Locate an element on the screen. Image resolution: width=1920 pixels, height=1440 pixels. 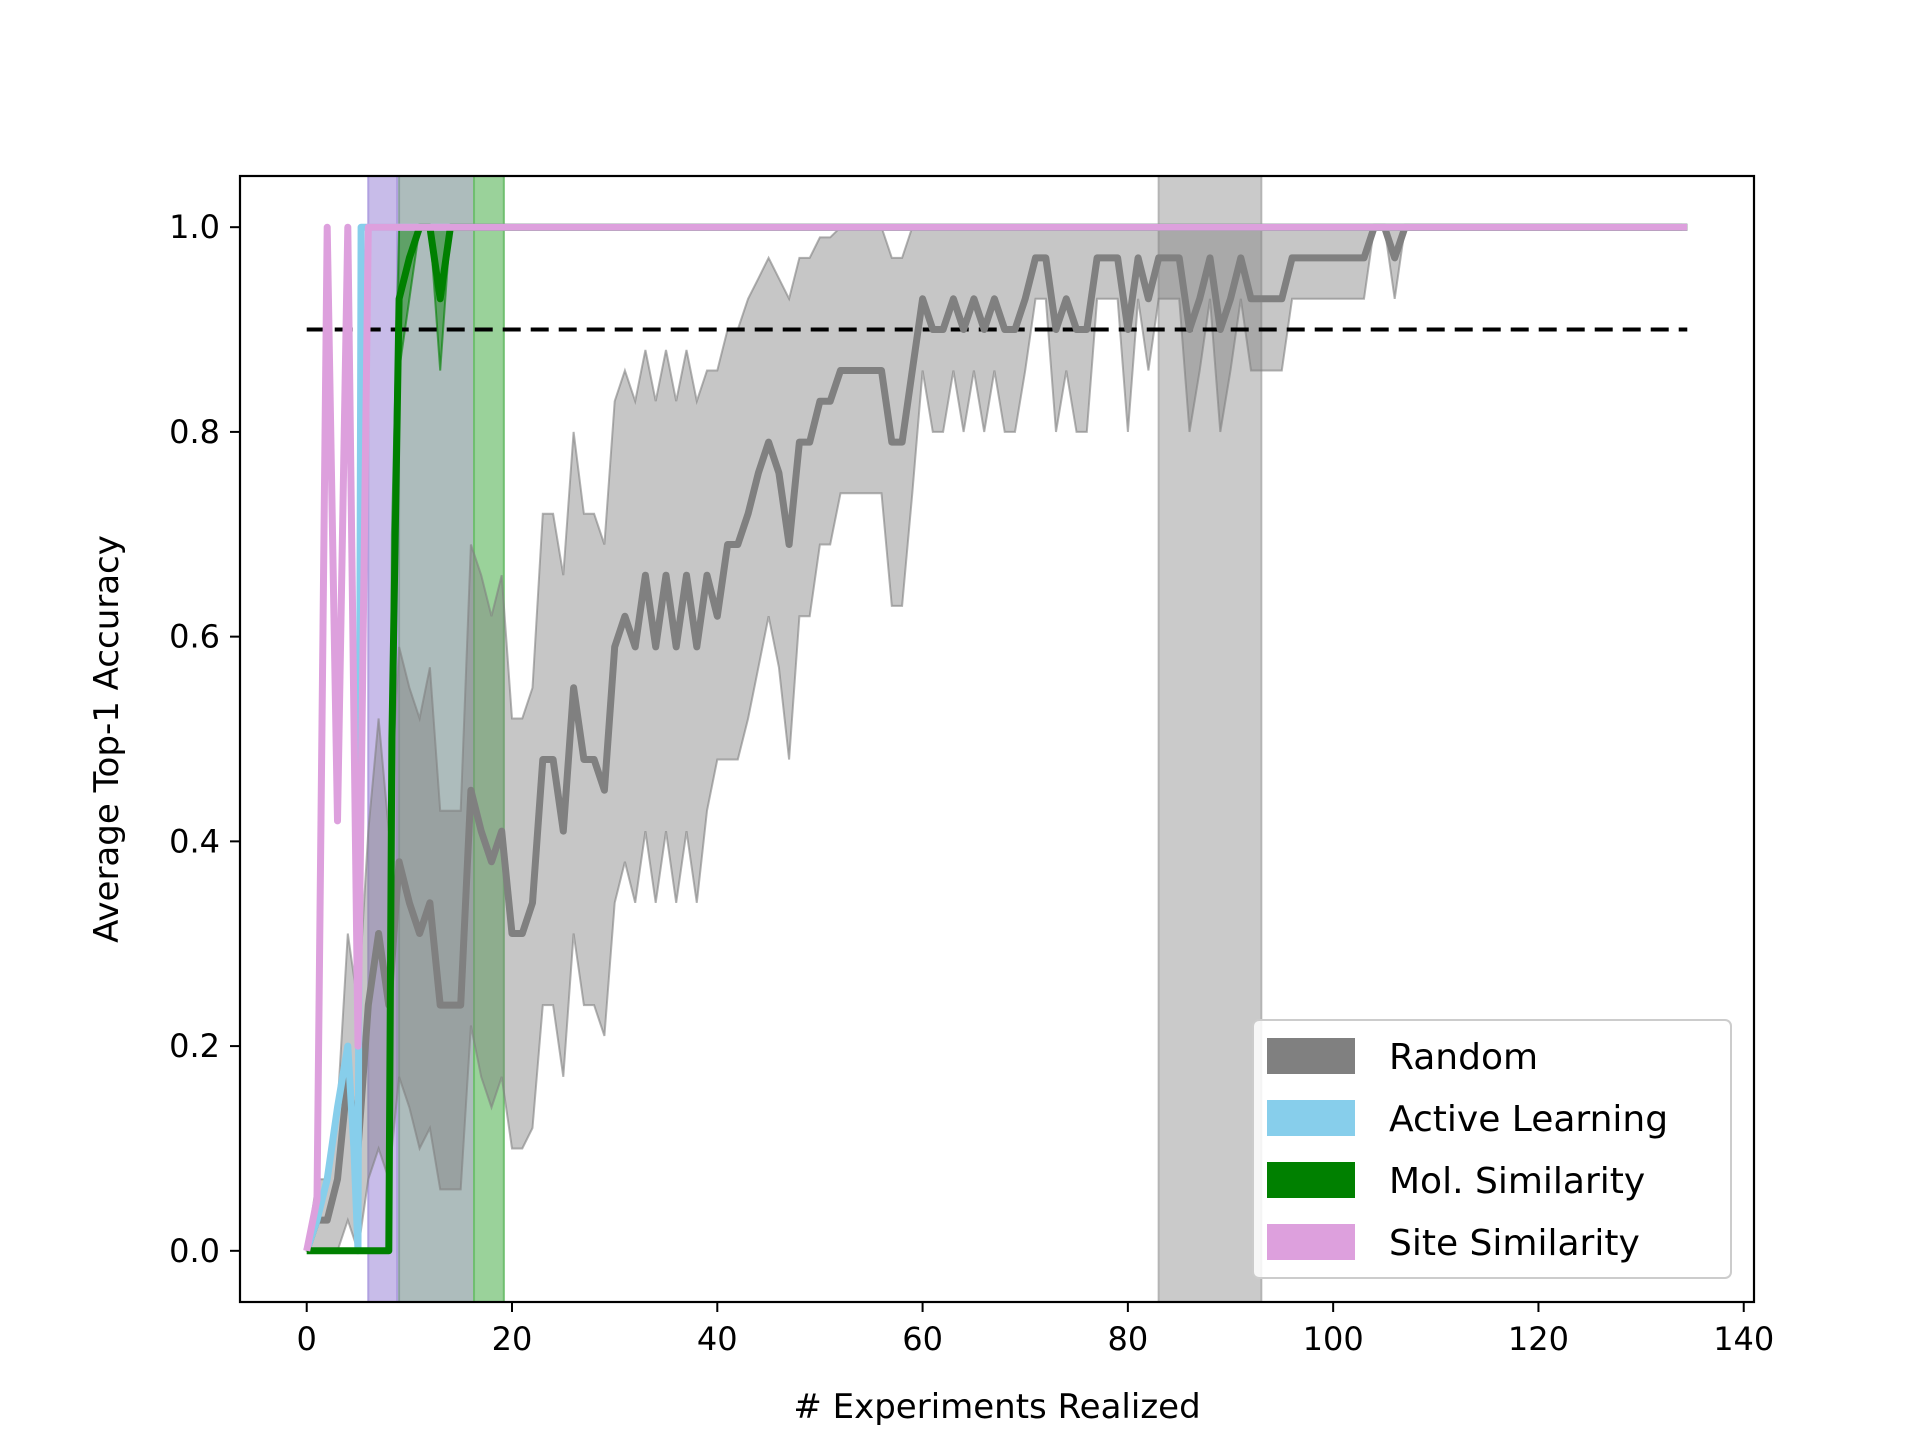
legend-label-random: Random is located at coordinates (1463, 1057).